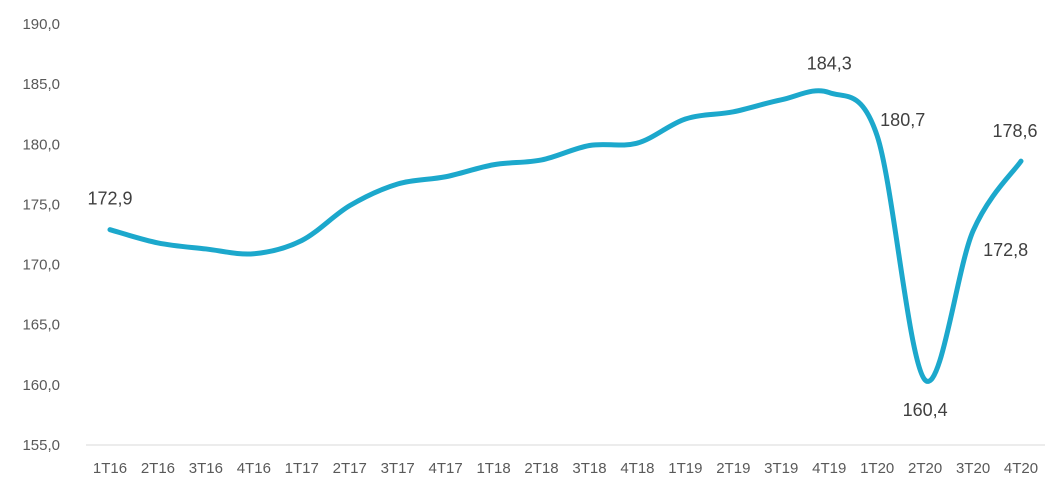  I want to click on x-tick-label: 2T17, so click(350, 468).